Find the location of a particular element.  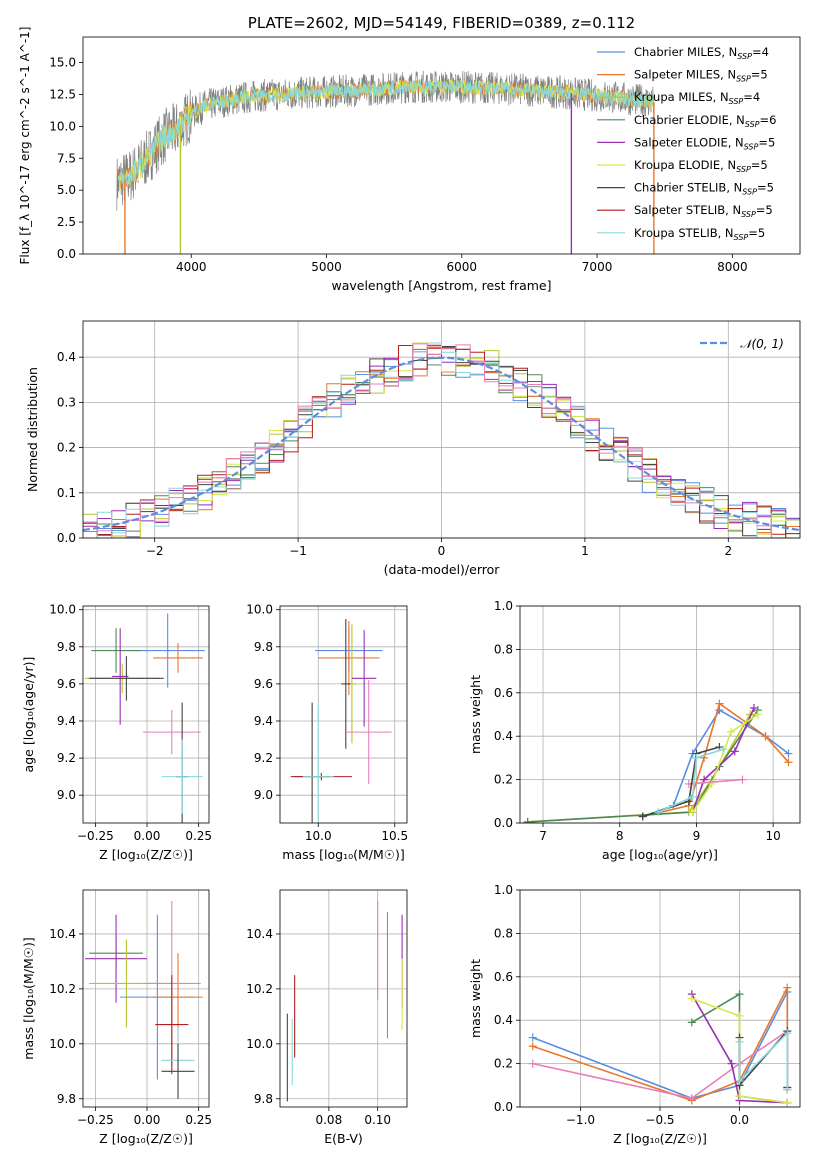

histogram-pink is located at coordinates (441, 440).